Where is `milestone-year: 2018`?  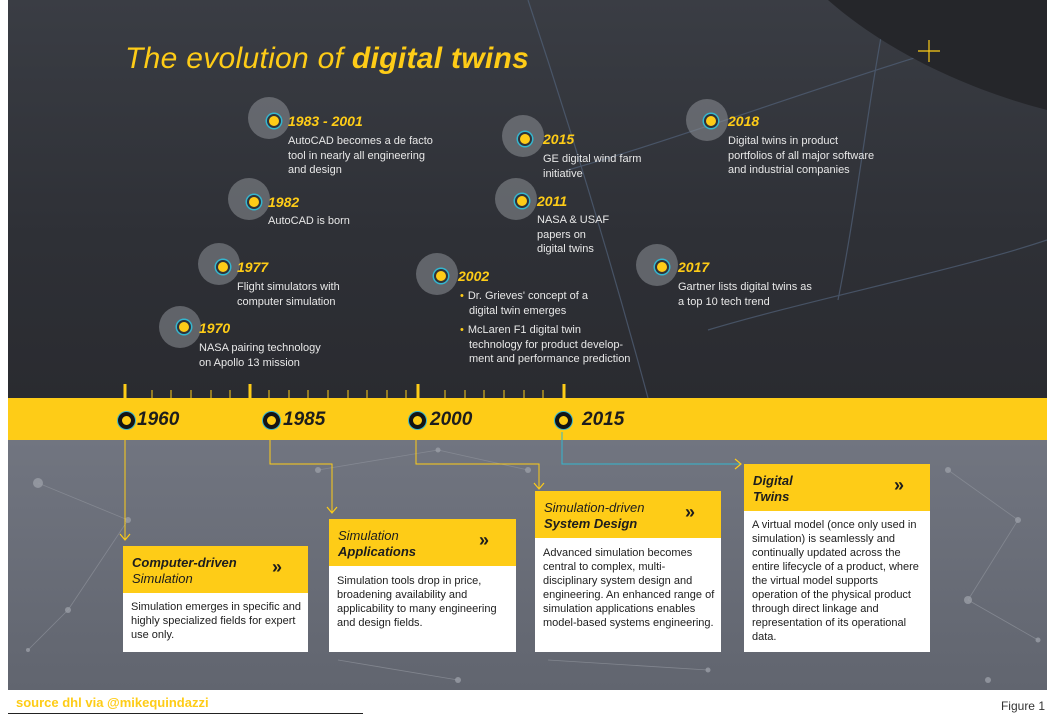
milestone-year: 2018 is located at coordinates (744, 121).